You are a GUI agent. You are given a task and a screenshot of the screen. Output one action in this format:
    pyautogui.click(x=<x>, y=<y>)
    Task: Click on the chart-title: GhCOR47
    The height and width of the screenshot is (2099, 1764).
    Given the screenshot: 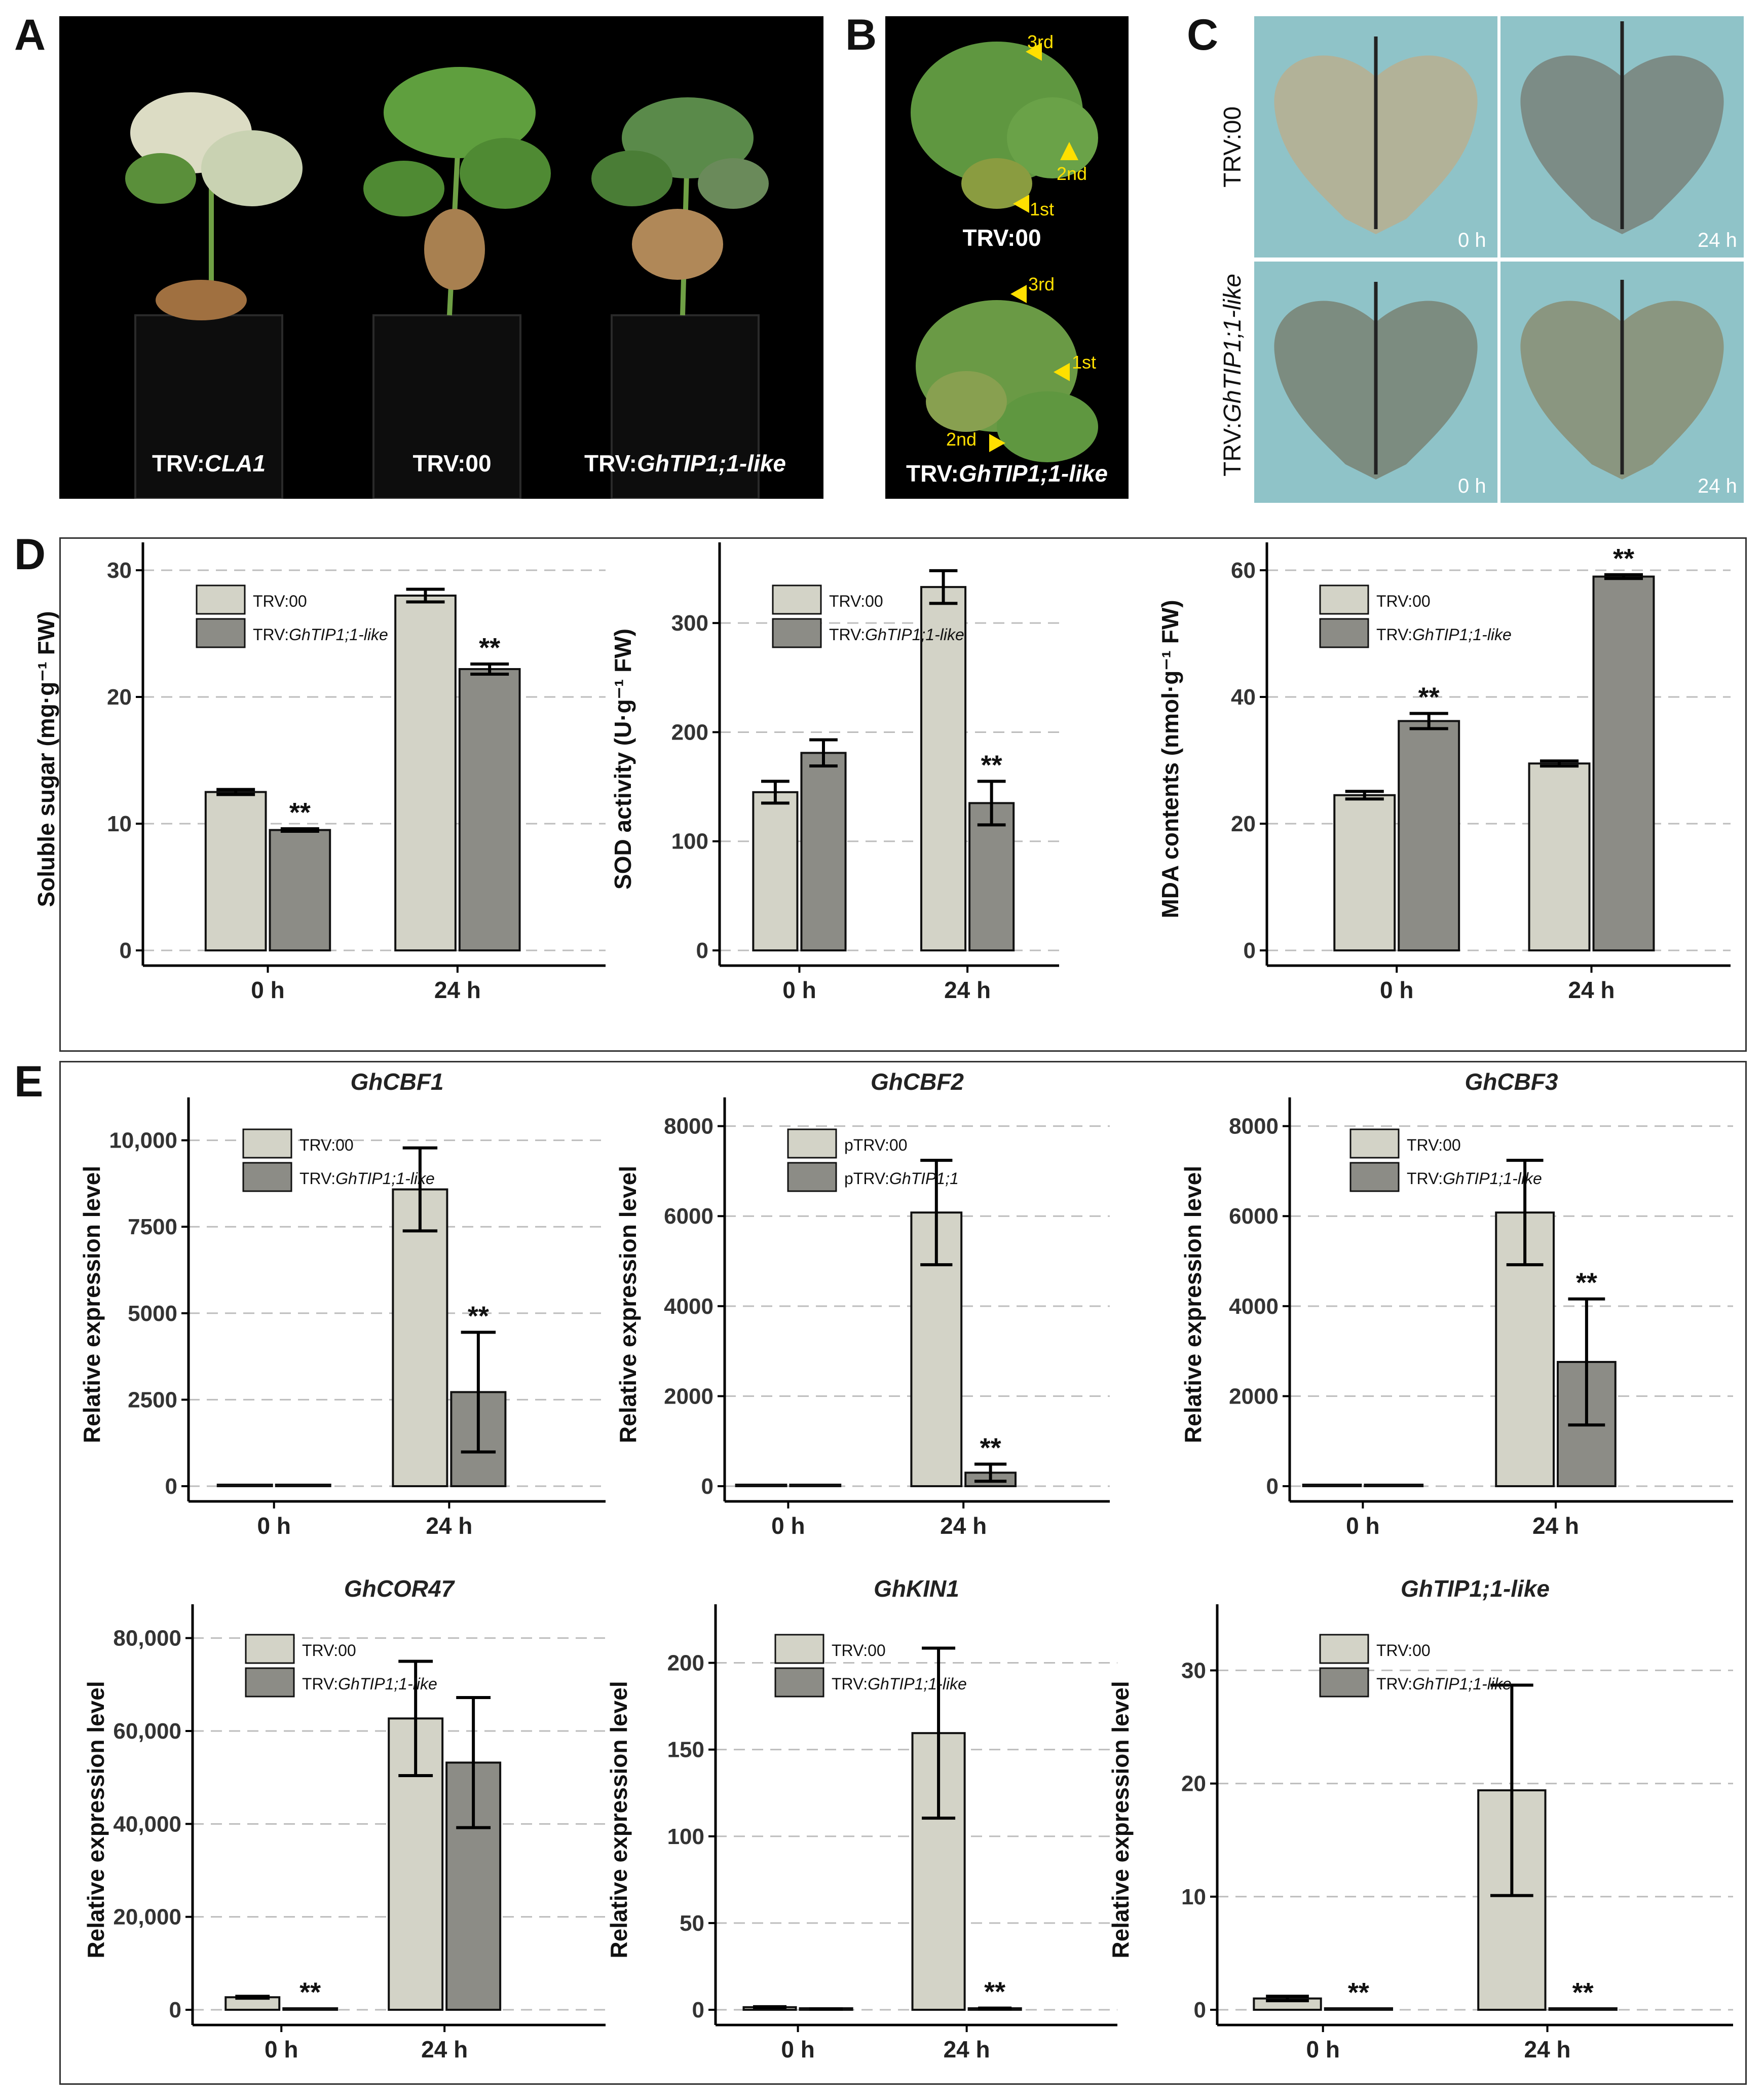 What is the action you would take?
    pyautogui.click(x=400, y=1588)
    